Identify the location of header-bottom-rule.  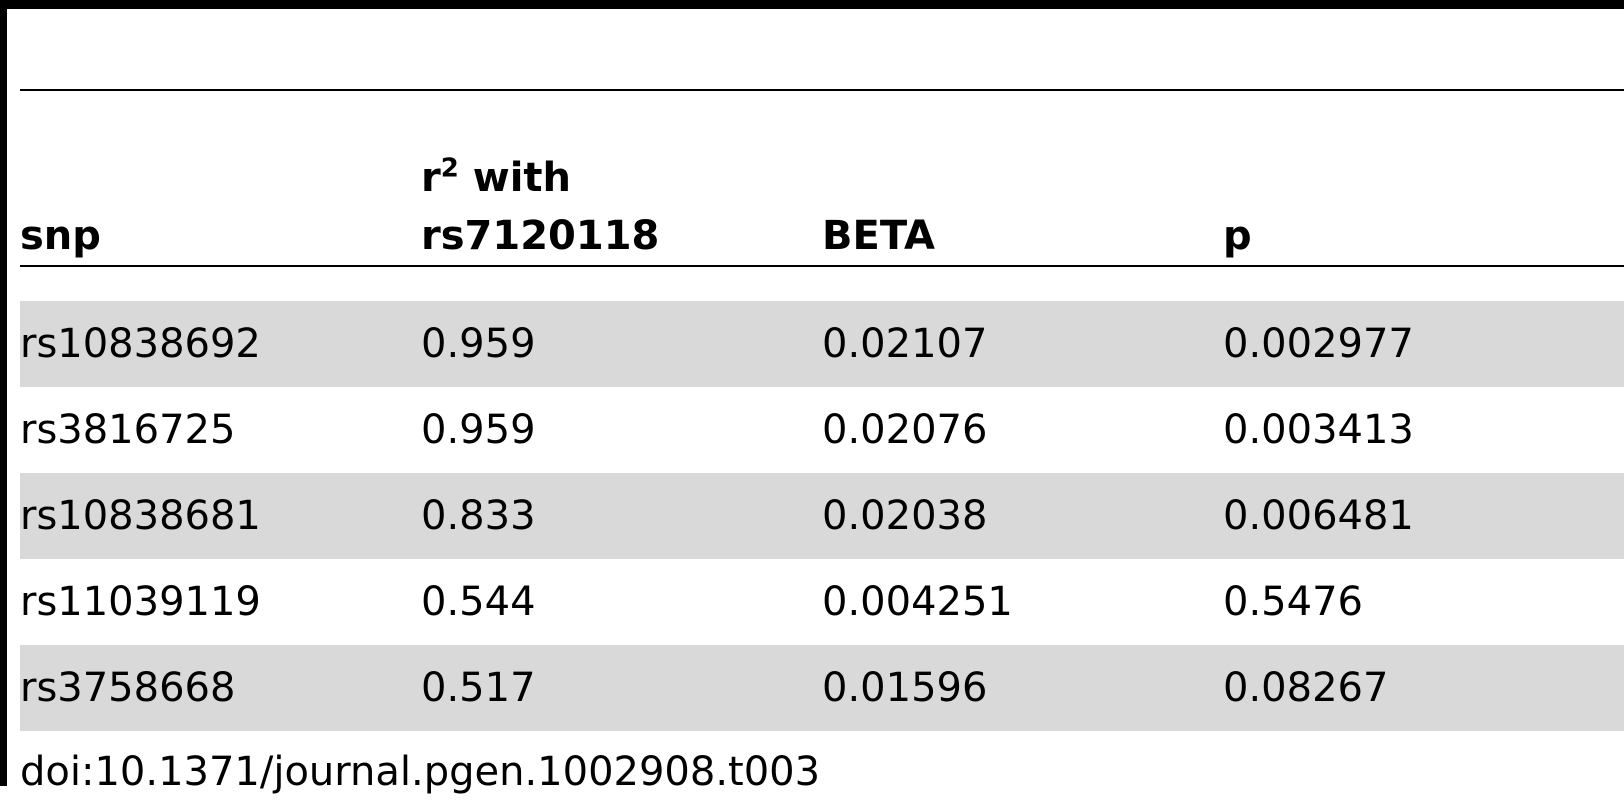
(822, 266).